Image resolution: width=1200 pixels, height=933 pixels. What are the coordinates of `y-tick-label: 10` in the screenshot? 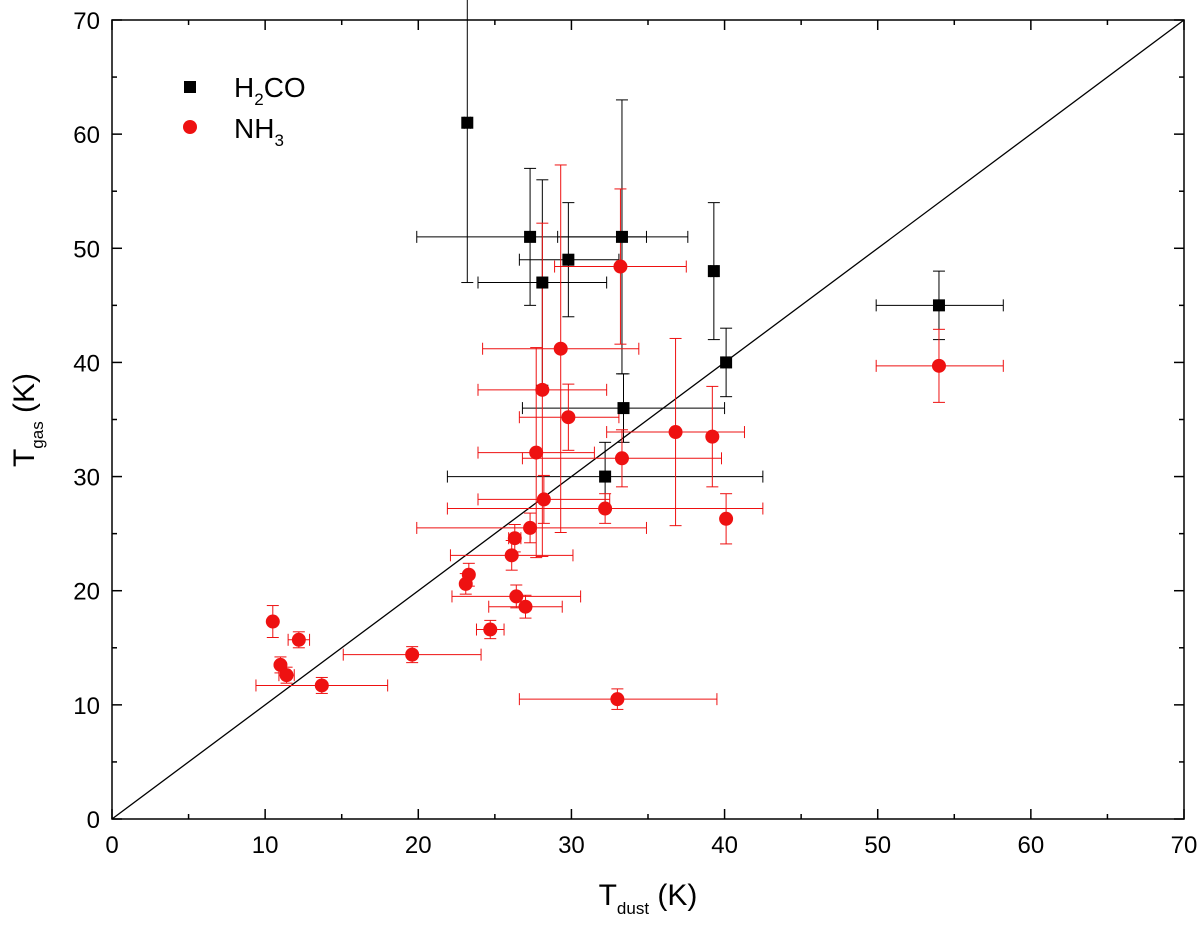 It's located at (86, 706).